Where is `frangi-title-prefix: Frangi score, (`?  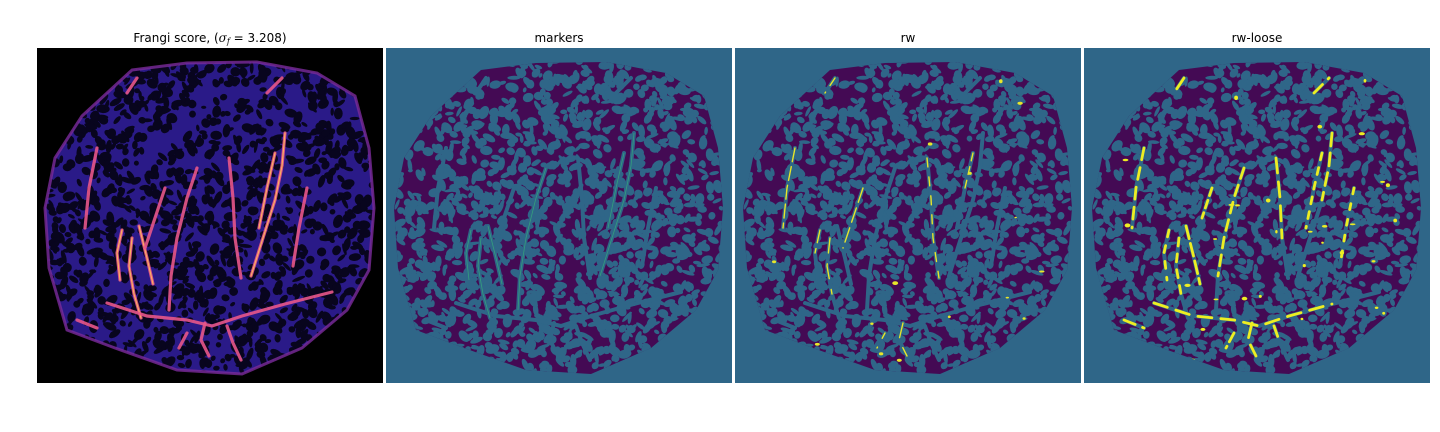 frangi-title-prefix: Frangi score, ( is located at coordinates (176, 38).